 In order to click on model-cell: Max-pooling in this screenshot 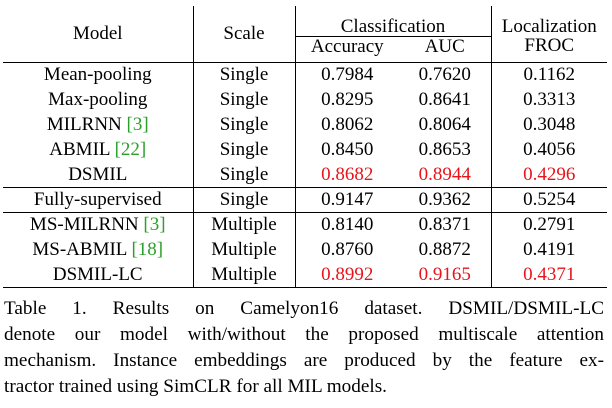, I will do `click(98, 99)`.